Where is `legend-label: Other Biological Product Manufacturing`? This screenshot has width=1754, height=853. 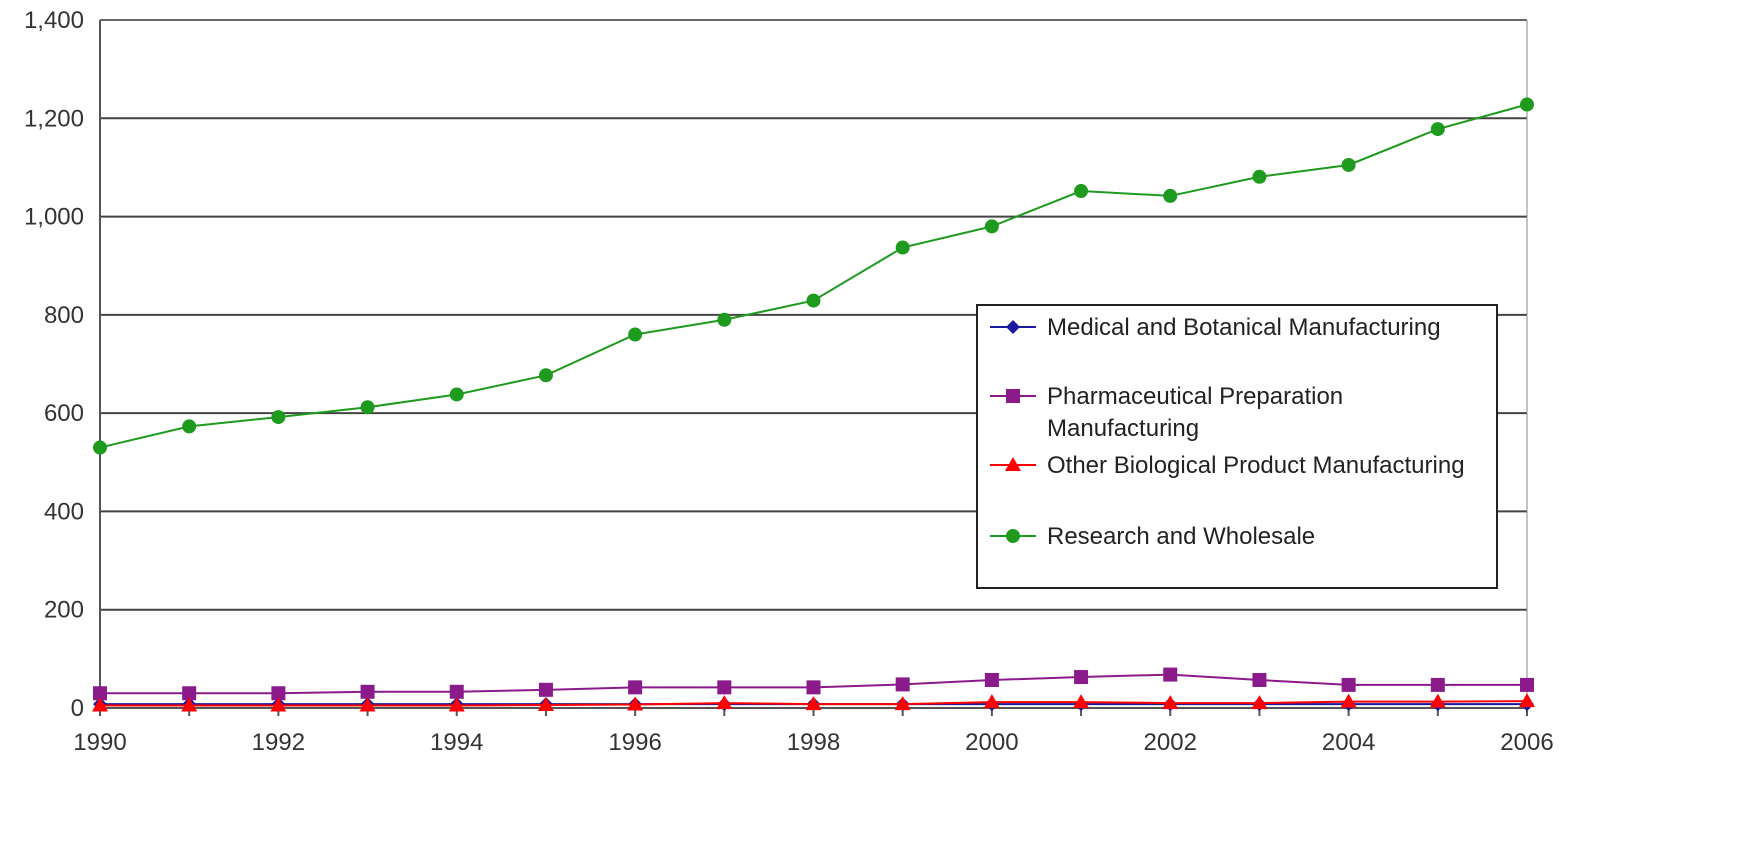
legend-label: Other Biological Product Manufacturing is located at coordinates (1256, 465).